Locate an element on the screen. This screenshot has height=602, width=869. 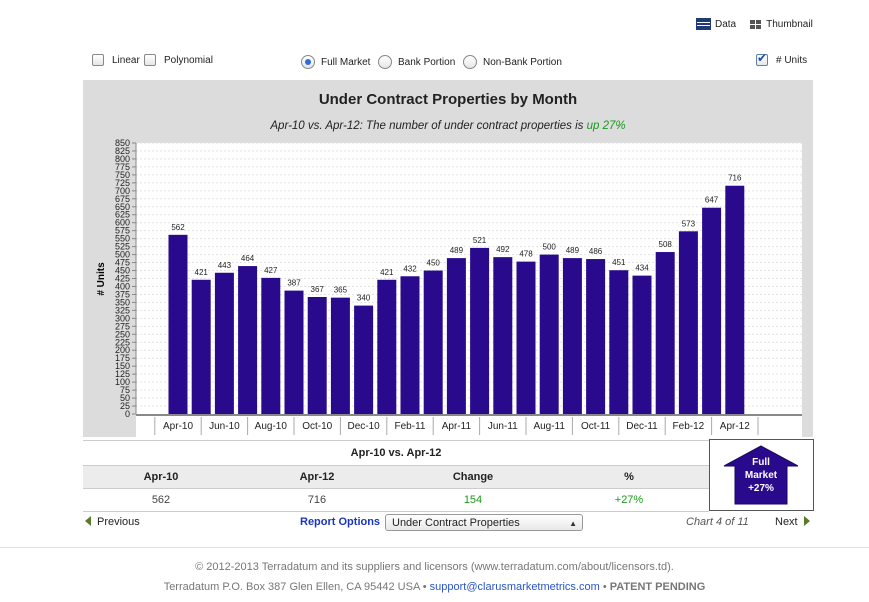
units-option: # Units is located at coordinates (782, 58).